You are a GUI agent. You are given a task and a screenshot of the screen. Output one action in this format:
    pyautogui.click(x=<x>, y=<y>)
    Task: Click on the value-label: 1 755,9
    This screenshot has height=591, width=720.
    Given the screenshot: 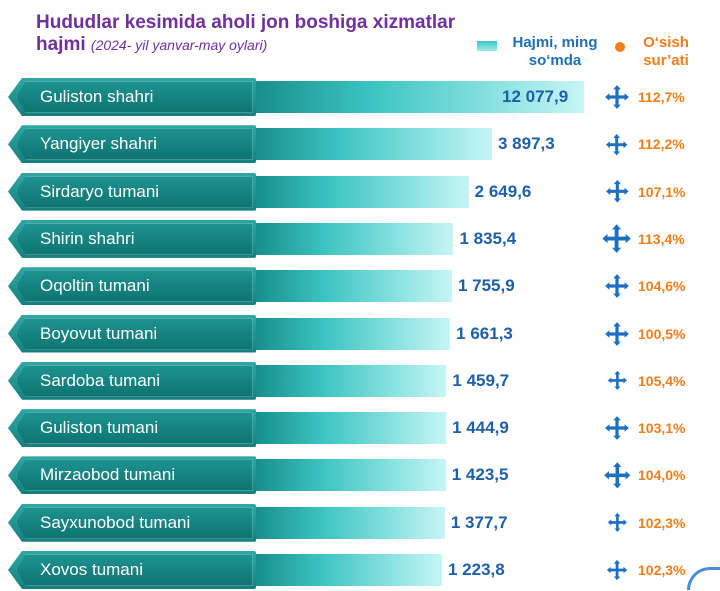 What is the action you would take?
    pyautogui.click(x=486, y=286)
    